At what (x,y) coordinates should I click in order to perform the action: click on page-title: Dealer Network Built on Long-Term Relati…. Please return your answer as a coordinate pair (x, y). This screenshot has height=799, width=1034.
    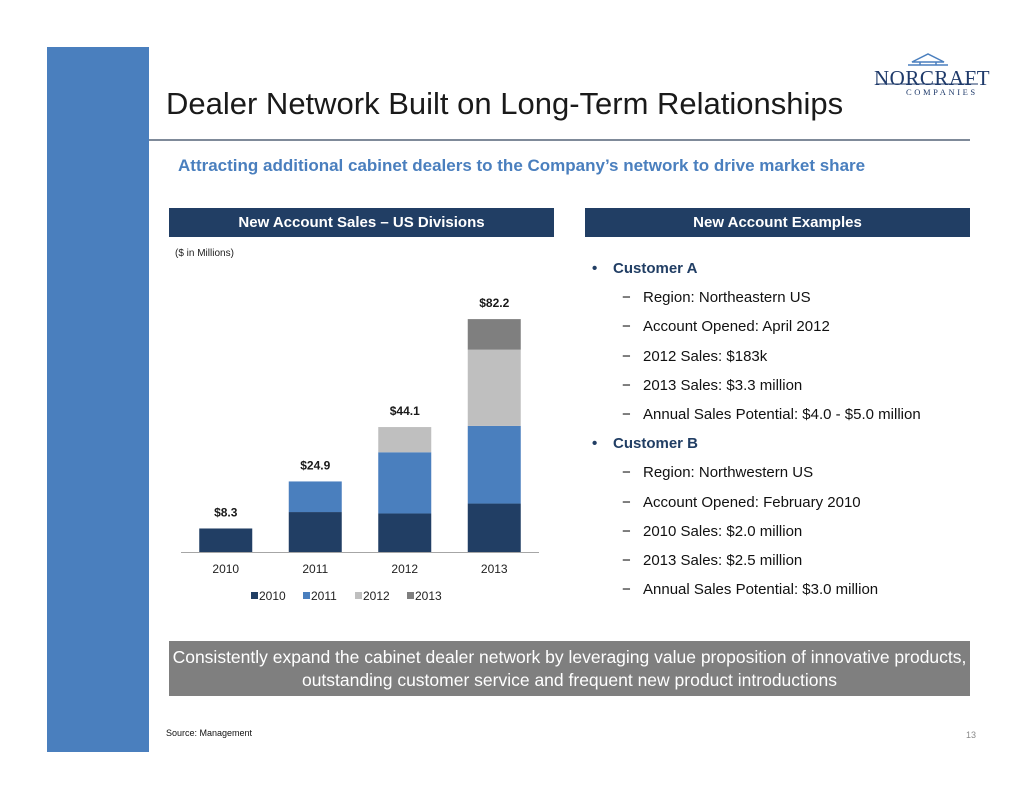
    Looking at the image, I should click on (505, 103).